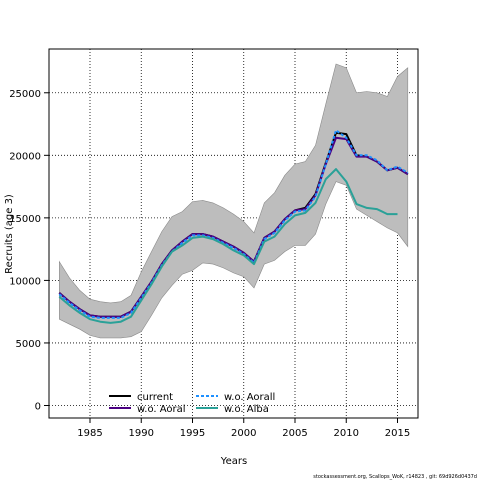 Image resolution: width=480 pixels, height=480 pixels. Describe the element at coordinates (249, 397) in the screenshot. I see `legend-label-wo-aorall: w.o. Aorall` at that location.